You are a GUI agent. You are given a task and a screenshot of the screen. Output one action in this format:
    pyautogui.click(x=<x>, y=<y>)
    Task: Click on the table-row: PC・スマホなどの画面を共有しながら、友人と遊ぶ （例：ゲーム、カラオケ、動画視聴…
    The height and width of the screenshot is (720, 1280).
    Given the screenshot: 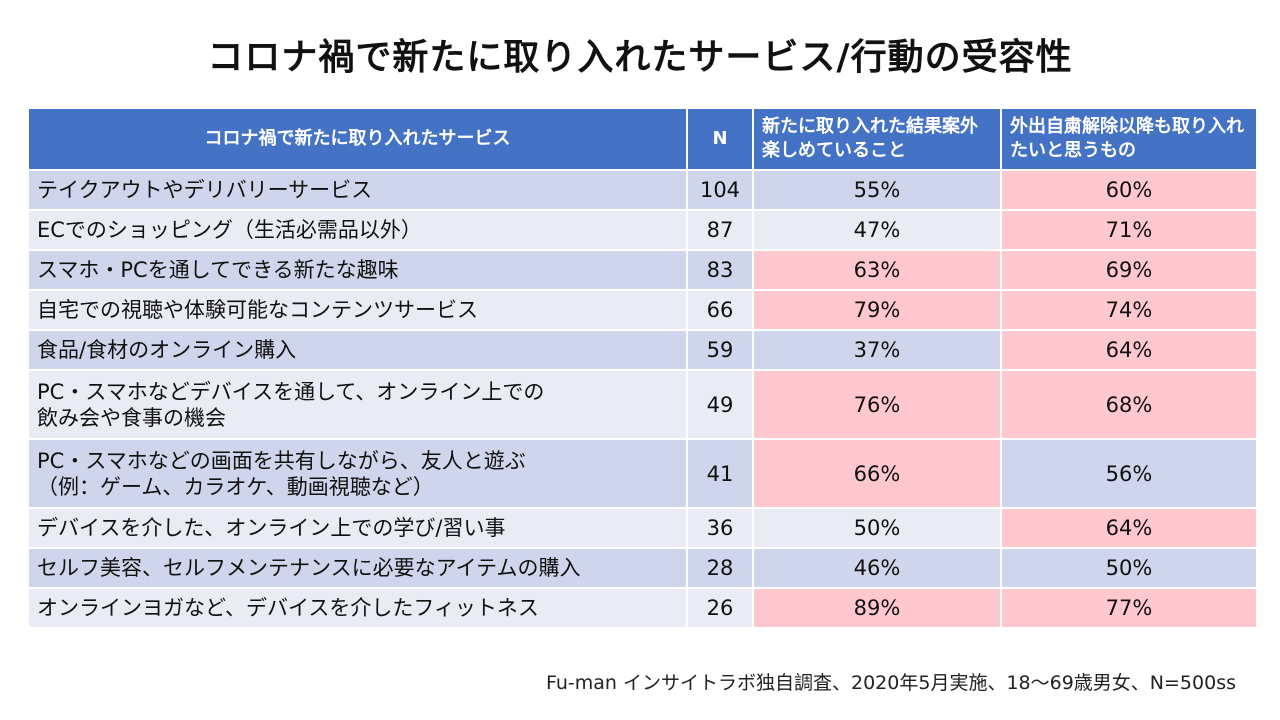 What is the action you would take?
    pyautogui.click(x=642, y=473)
    